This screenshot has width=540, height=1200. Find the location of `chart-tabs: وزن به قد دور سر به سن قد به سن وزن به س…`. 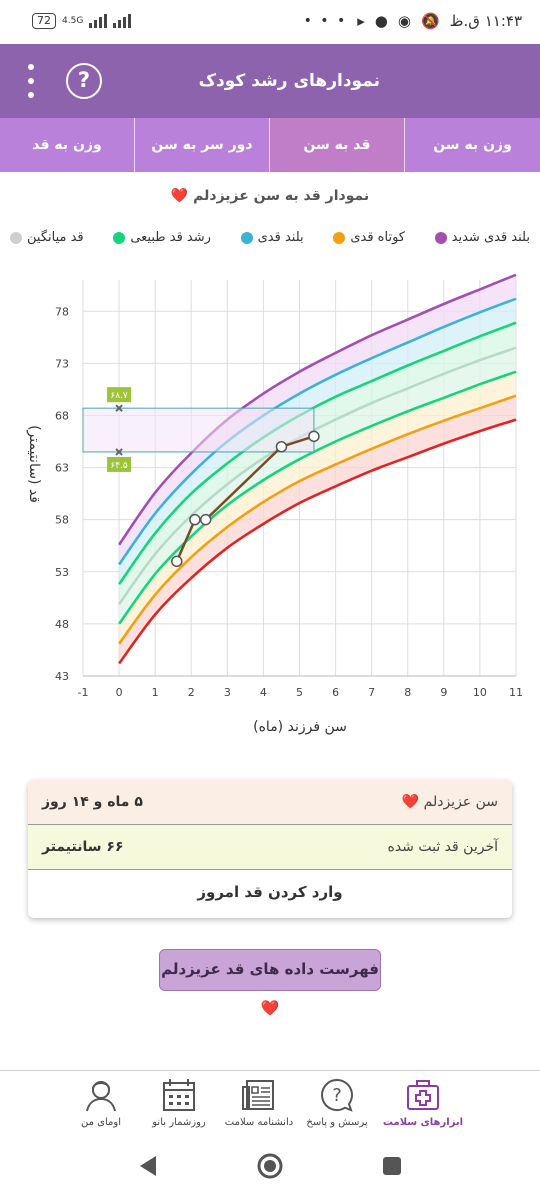

chart-tabs: وزن به قد دور سر به سن قد به سن وزن به س… is located at coordinates (270, 145).